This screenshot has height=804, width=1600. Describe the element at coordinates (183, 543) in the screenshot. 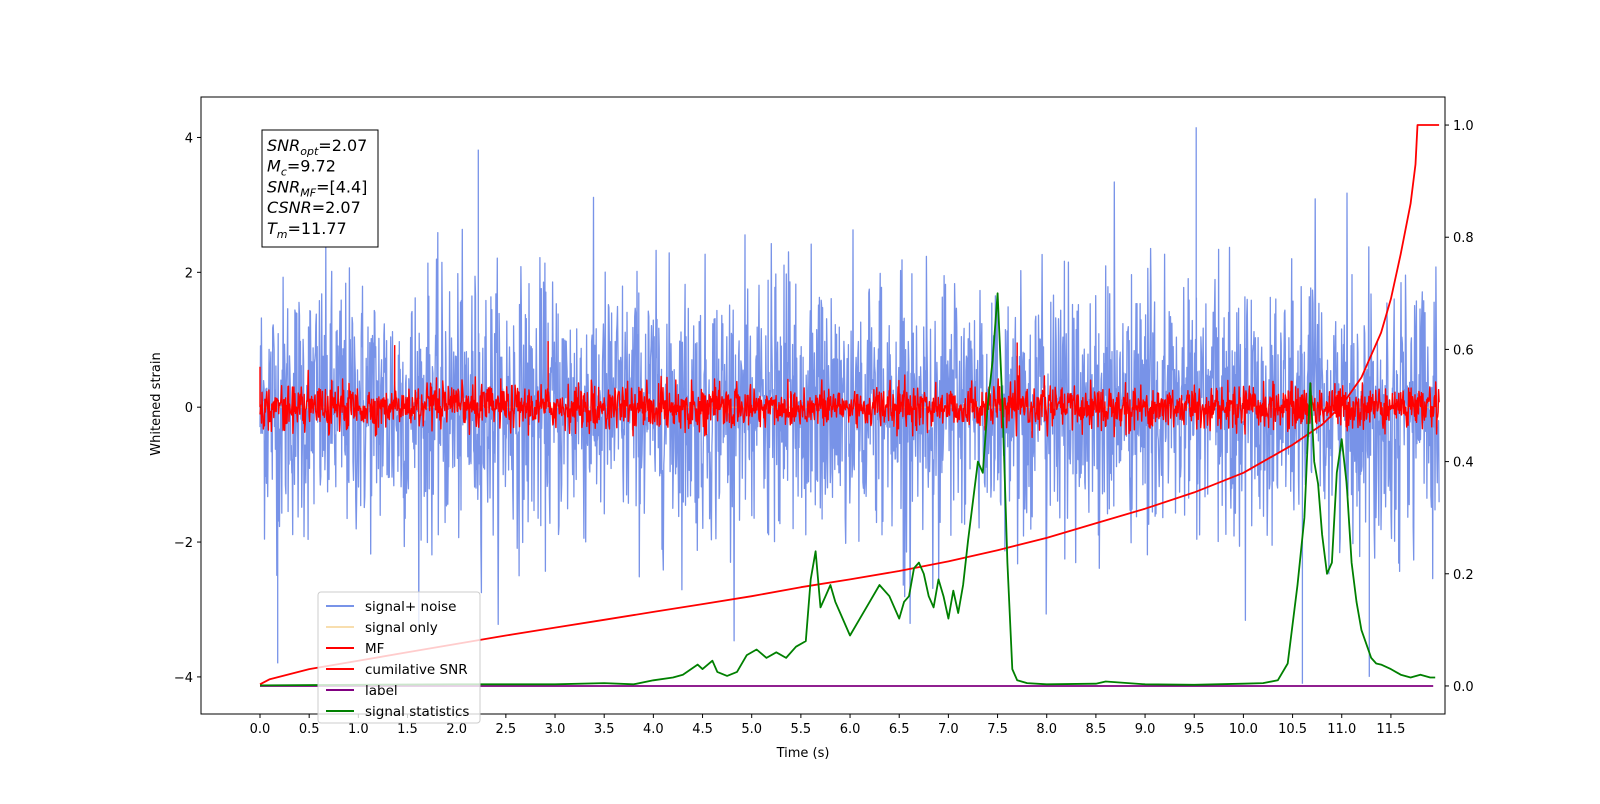

I see `y-tick-label: −2` at that location.